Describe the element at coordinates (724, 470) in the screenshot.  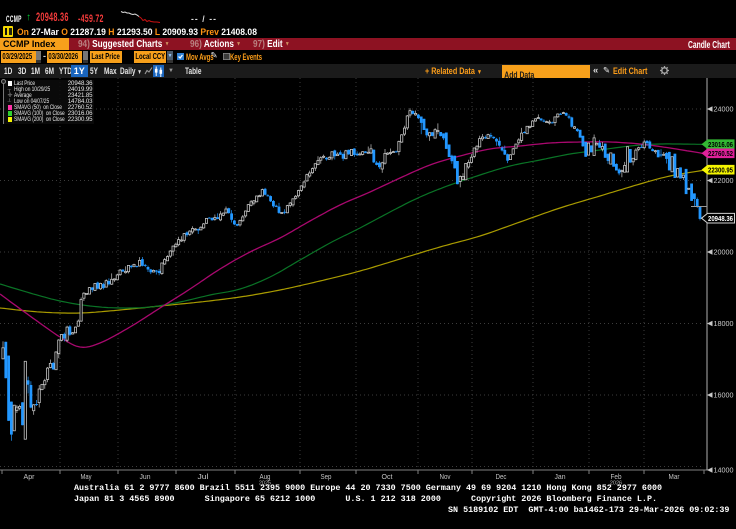
I see `svg-text: 14000` at that location.